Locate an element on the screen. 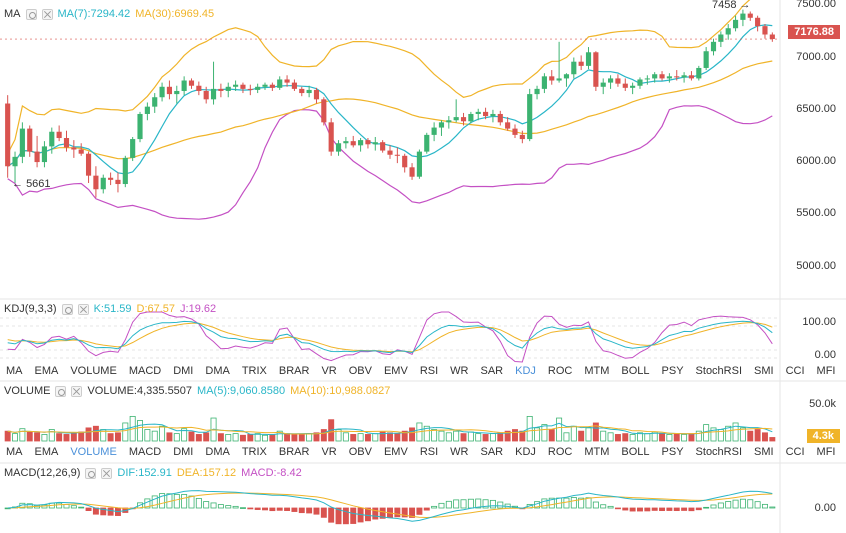  macd-dif-label: DIF:152.91 is located at coordinates (144, 473).